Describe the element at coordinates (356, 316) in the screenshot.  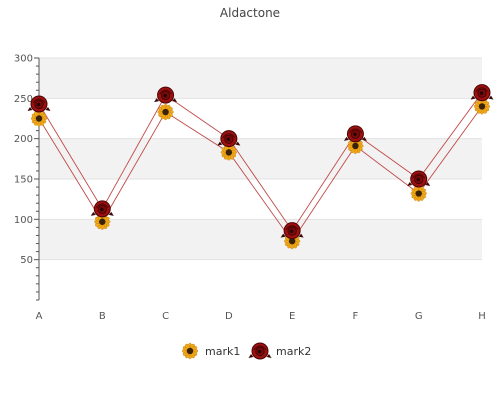
I see `x-tick-label: F` at that location.